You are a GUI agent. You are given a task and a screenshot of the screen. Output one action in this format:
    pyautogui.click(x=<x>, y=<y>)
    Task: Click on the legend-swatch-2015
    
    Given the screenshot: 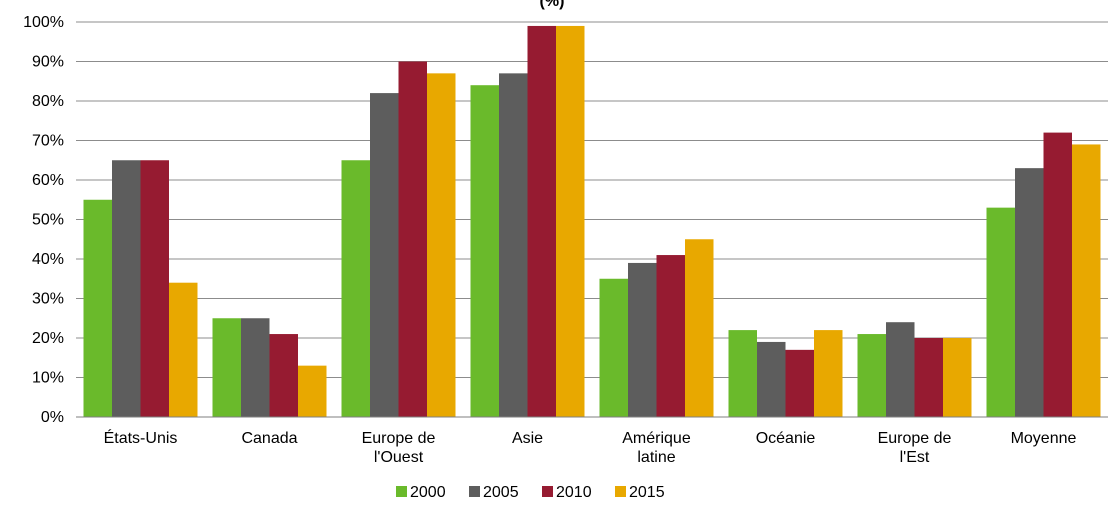 What is the action you would take?
    pyautogui.click(x=620, y=491)
    